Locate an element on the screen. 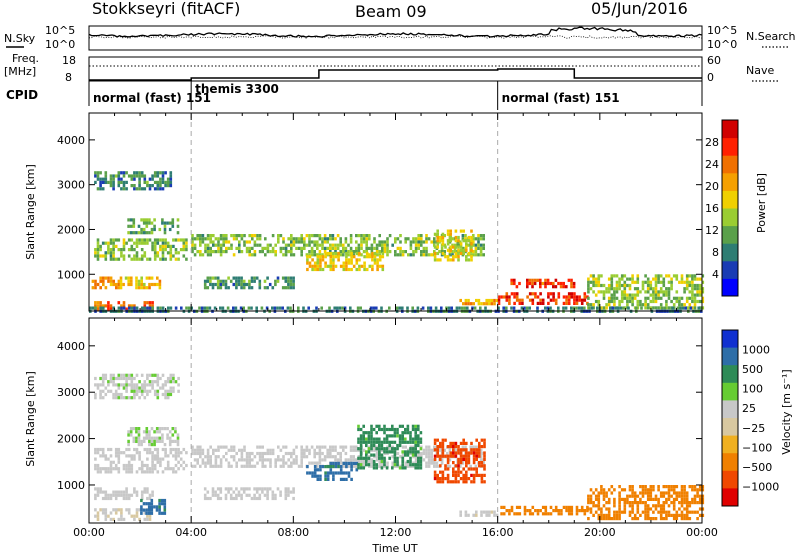 The image size is (800, 554). power-colorbar-swatch is located at coordinates (730, 129).